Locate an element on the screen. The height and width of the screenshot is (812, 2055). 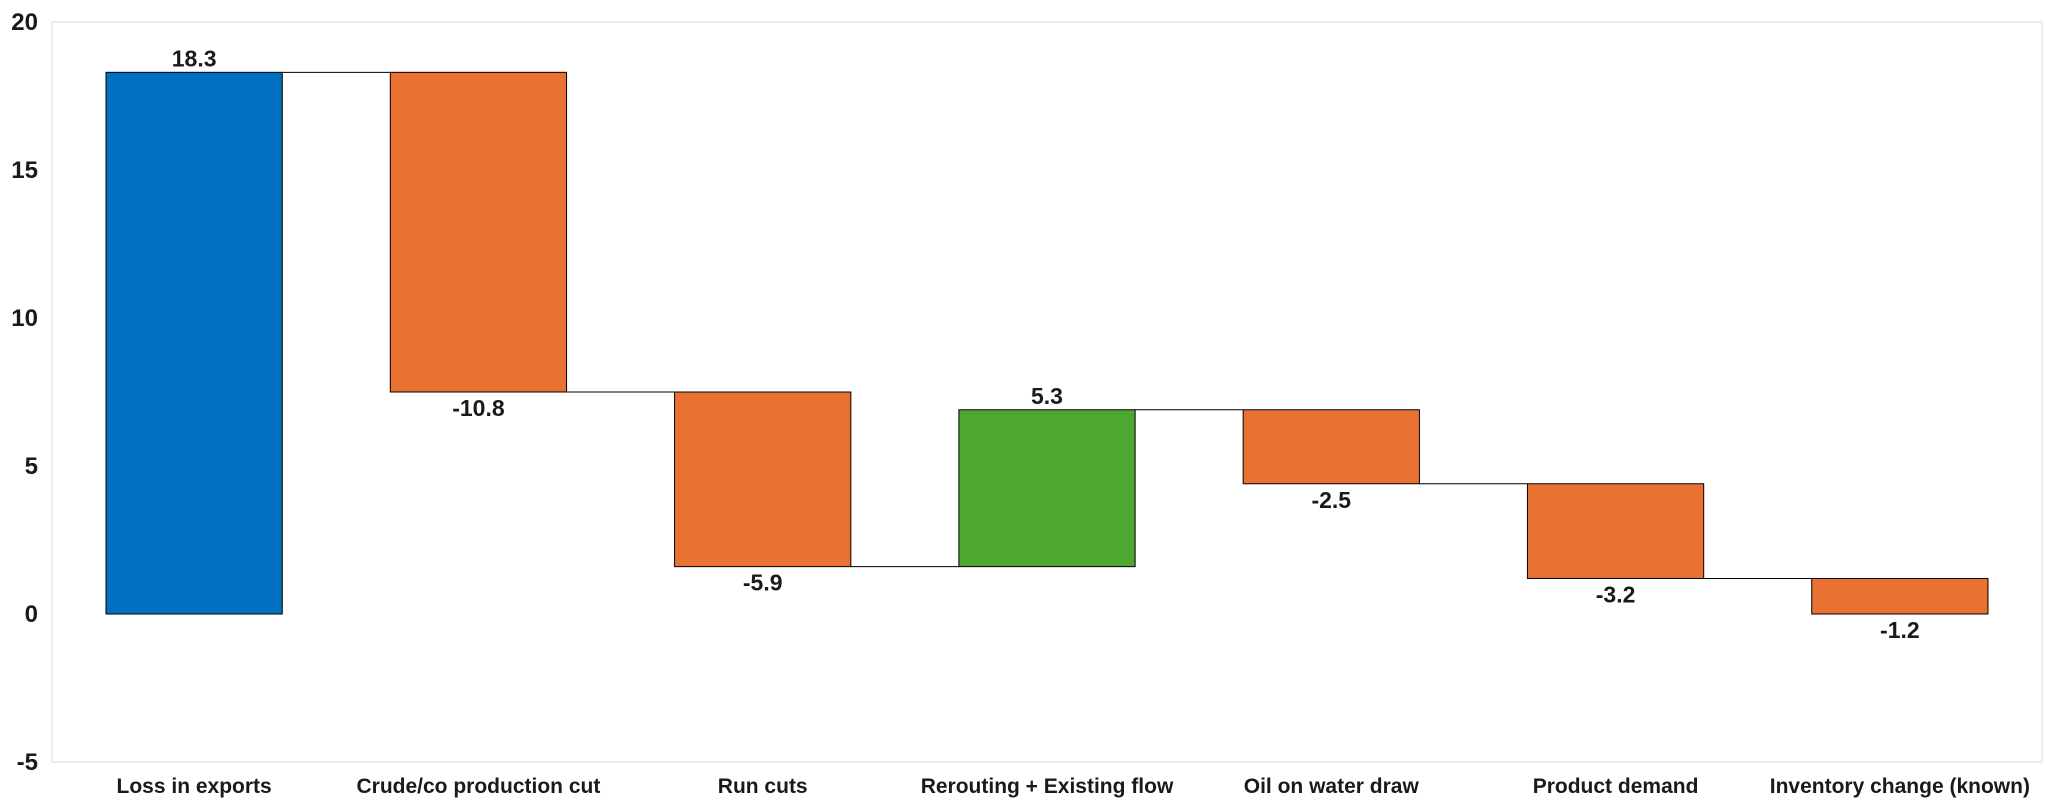
category-label: Crude/co production cut is located at coordinates (479, 786).